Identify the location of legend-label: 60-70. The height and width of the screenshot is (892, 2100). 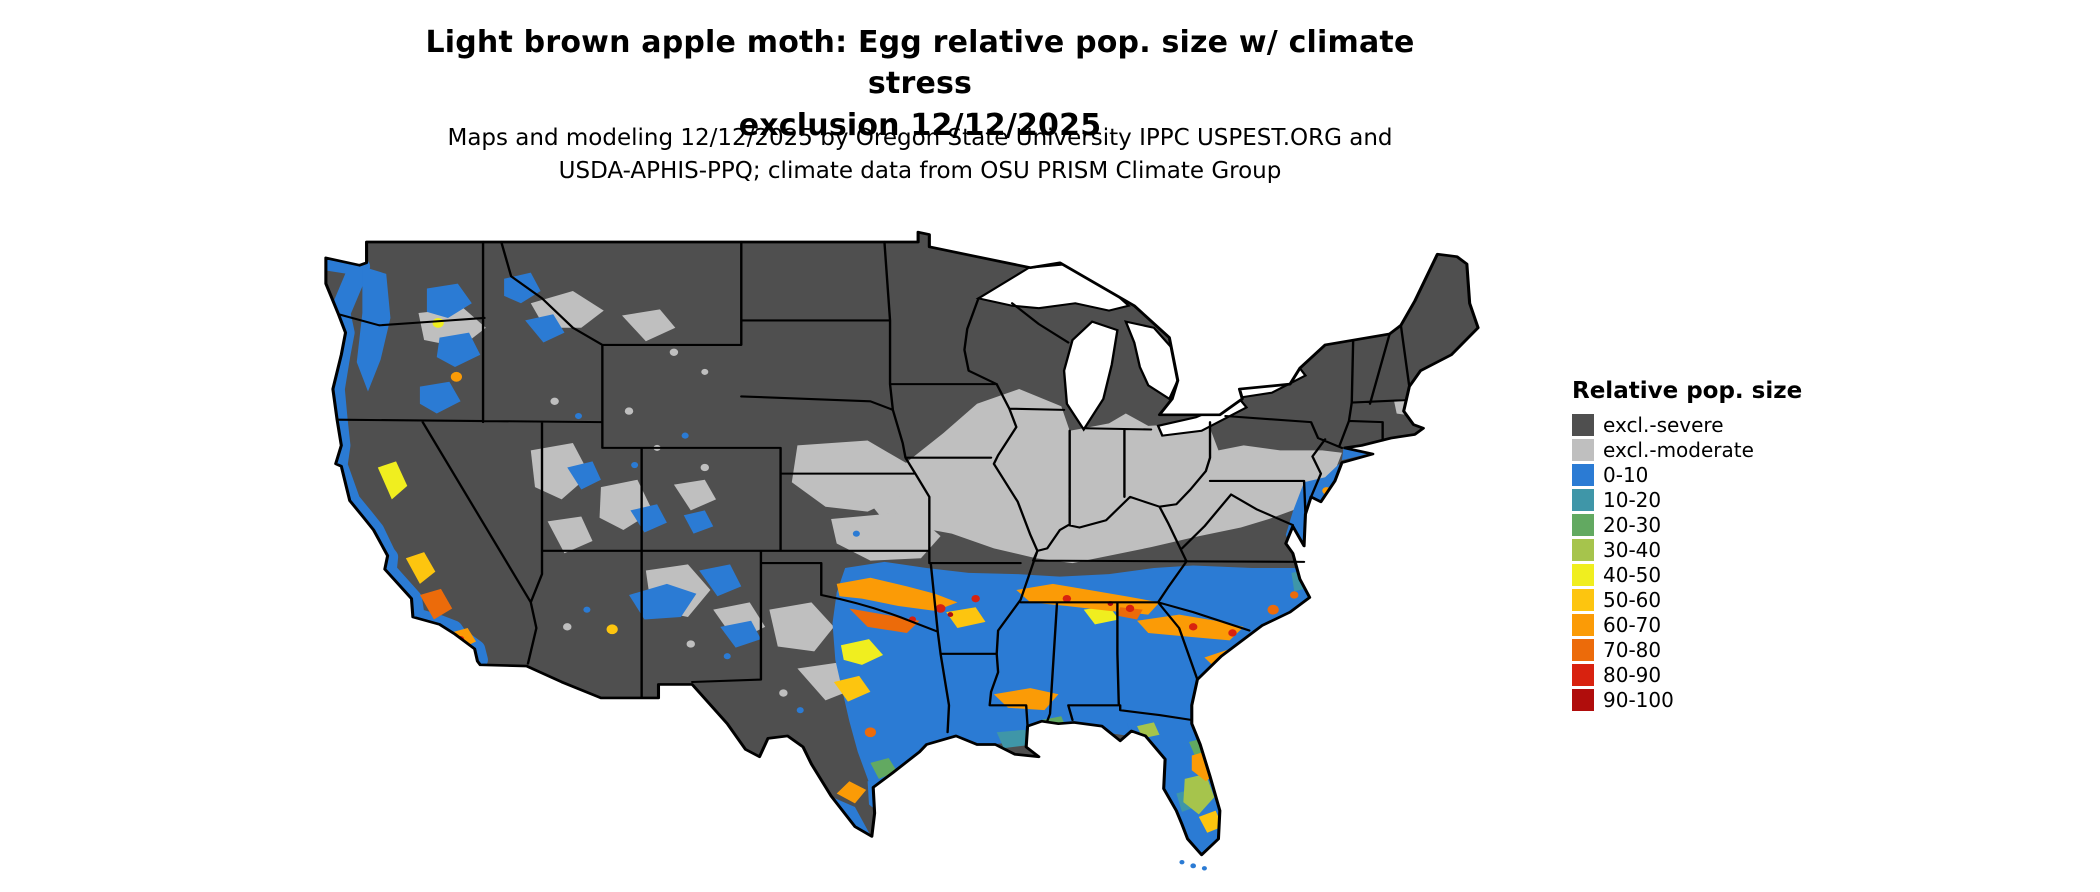
(1632, 625).